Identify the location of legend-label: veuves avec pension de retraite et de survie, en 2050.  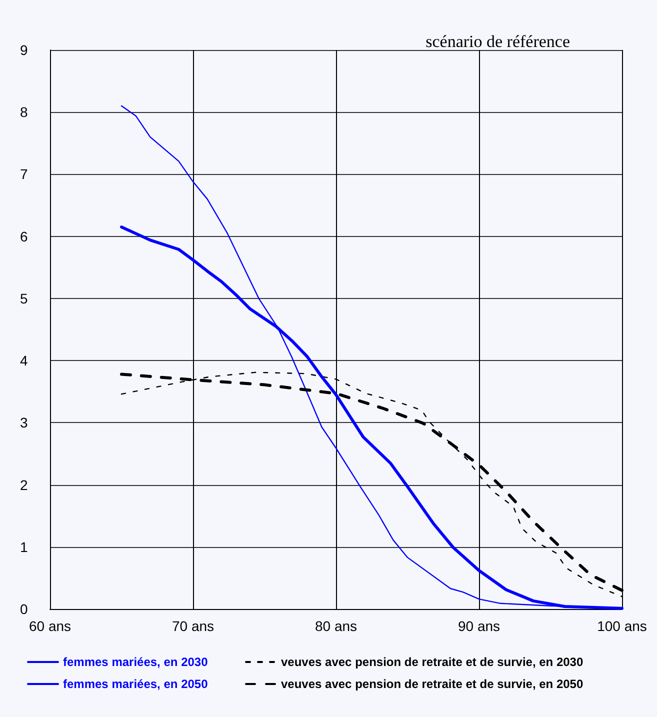
(432, 684).